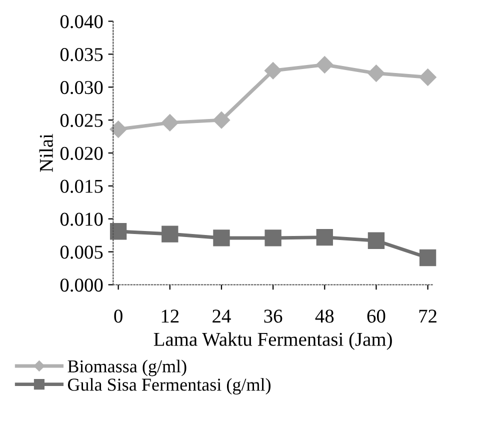  What do you see at coordinates (324, 316) in the screenshot?
I see `x-tick-label: 48` at bounding box center [324, 316].